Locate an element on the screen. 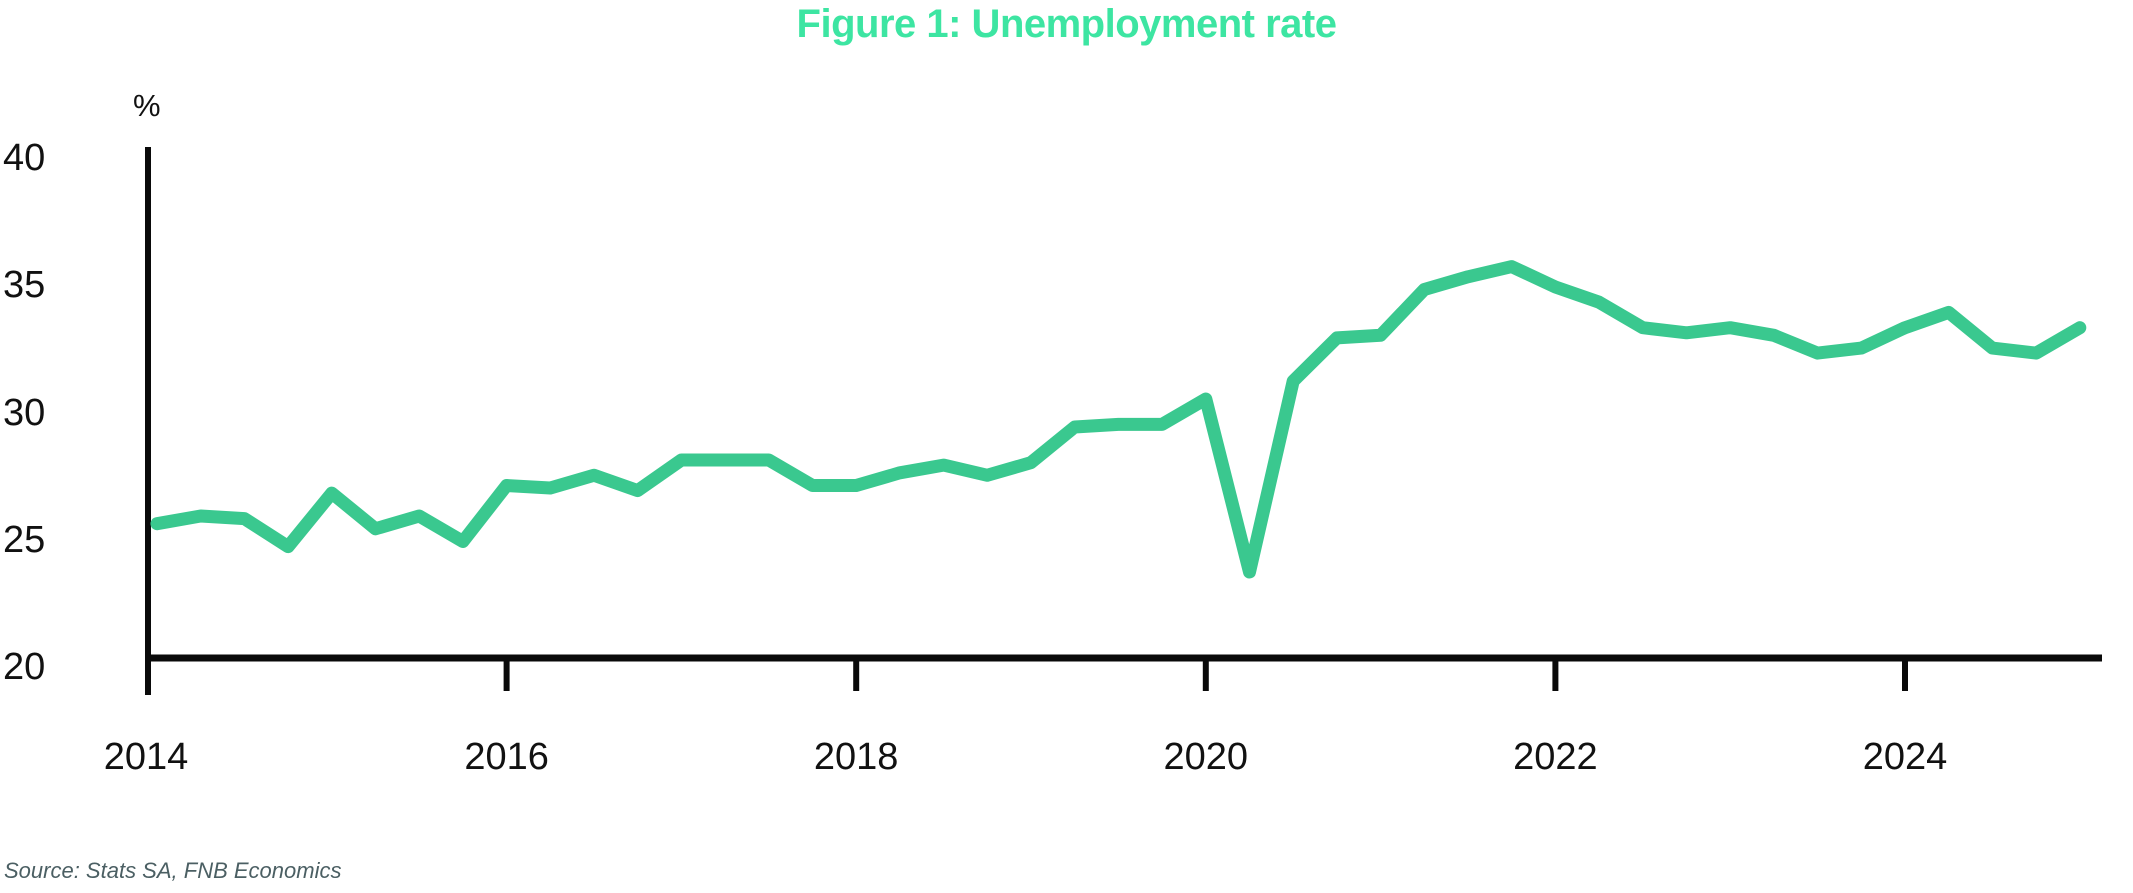  x-tick-label-2020: 2020 is located at coordinates (1206, 757).